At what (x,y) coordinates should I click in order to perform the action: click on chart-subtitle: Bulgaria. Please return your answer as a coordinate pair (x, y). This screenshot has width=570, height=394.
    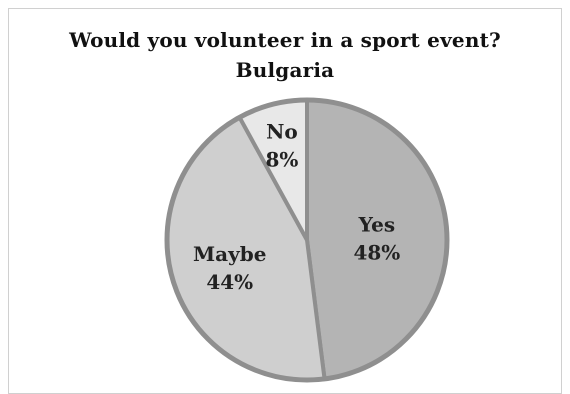
    Looking at the image, I should click on (285, 70).